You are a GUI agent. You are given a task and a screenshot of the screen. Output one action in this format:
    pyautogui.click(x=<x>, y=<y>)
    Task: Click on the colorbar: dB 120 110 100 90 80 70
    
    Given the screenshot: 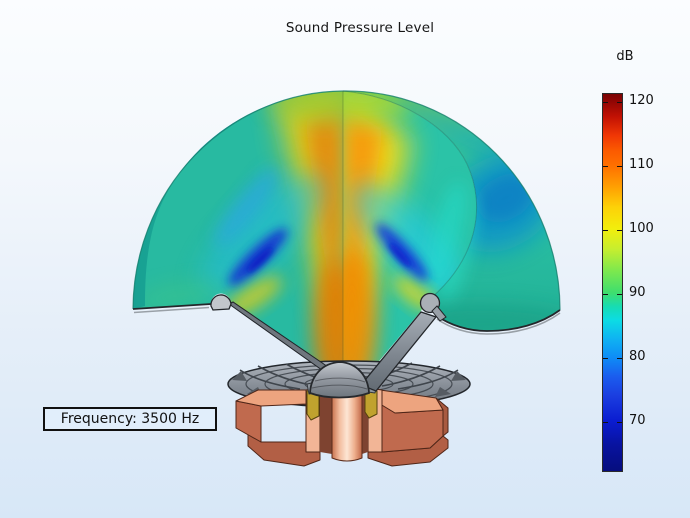 What is the action you would take?
    pyautogui.click(x=644, y=271)
    